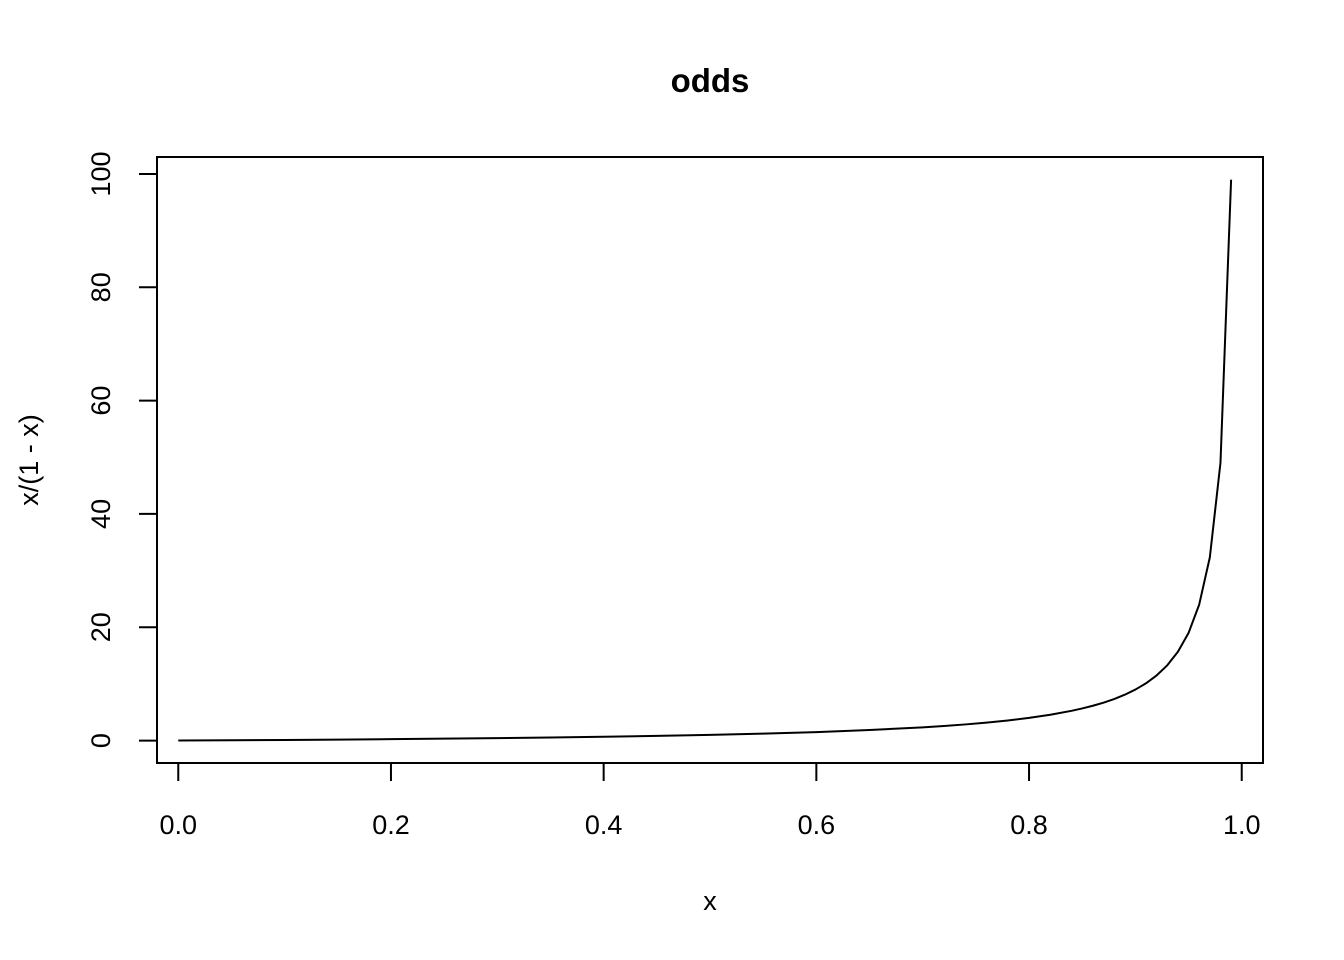 Image resolution: width=1344 pixels, height=960 pixels. What do you see at coordinates (101, 740) in the screenshot?
I see `y-tick-label: 0` at bounding box center [101, 740].